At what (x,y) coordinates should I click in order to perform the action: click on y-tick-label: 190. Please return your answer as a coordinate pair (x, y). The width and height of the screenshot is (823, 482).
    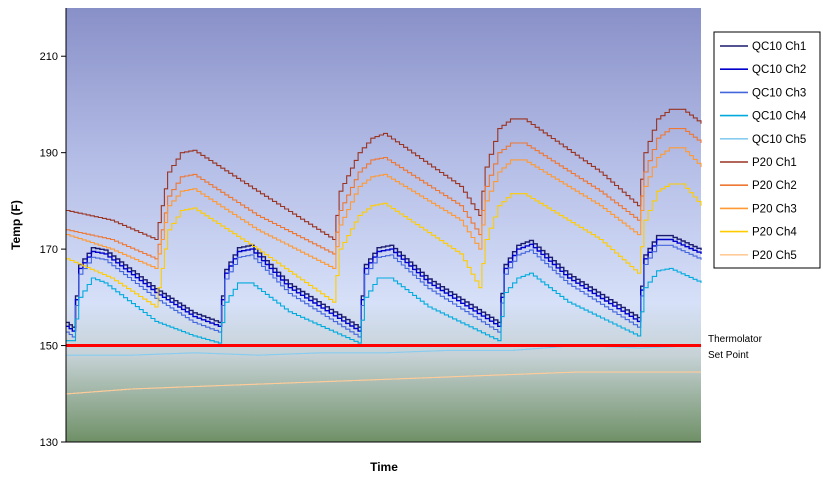
    Looking at the image, I should click on (49, 154).